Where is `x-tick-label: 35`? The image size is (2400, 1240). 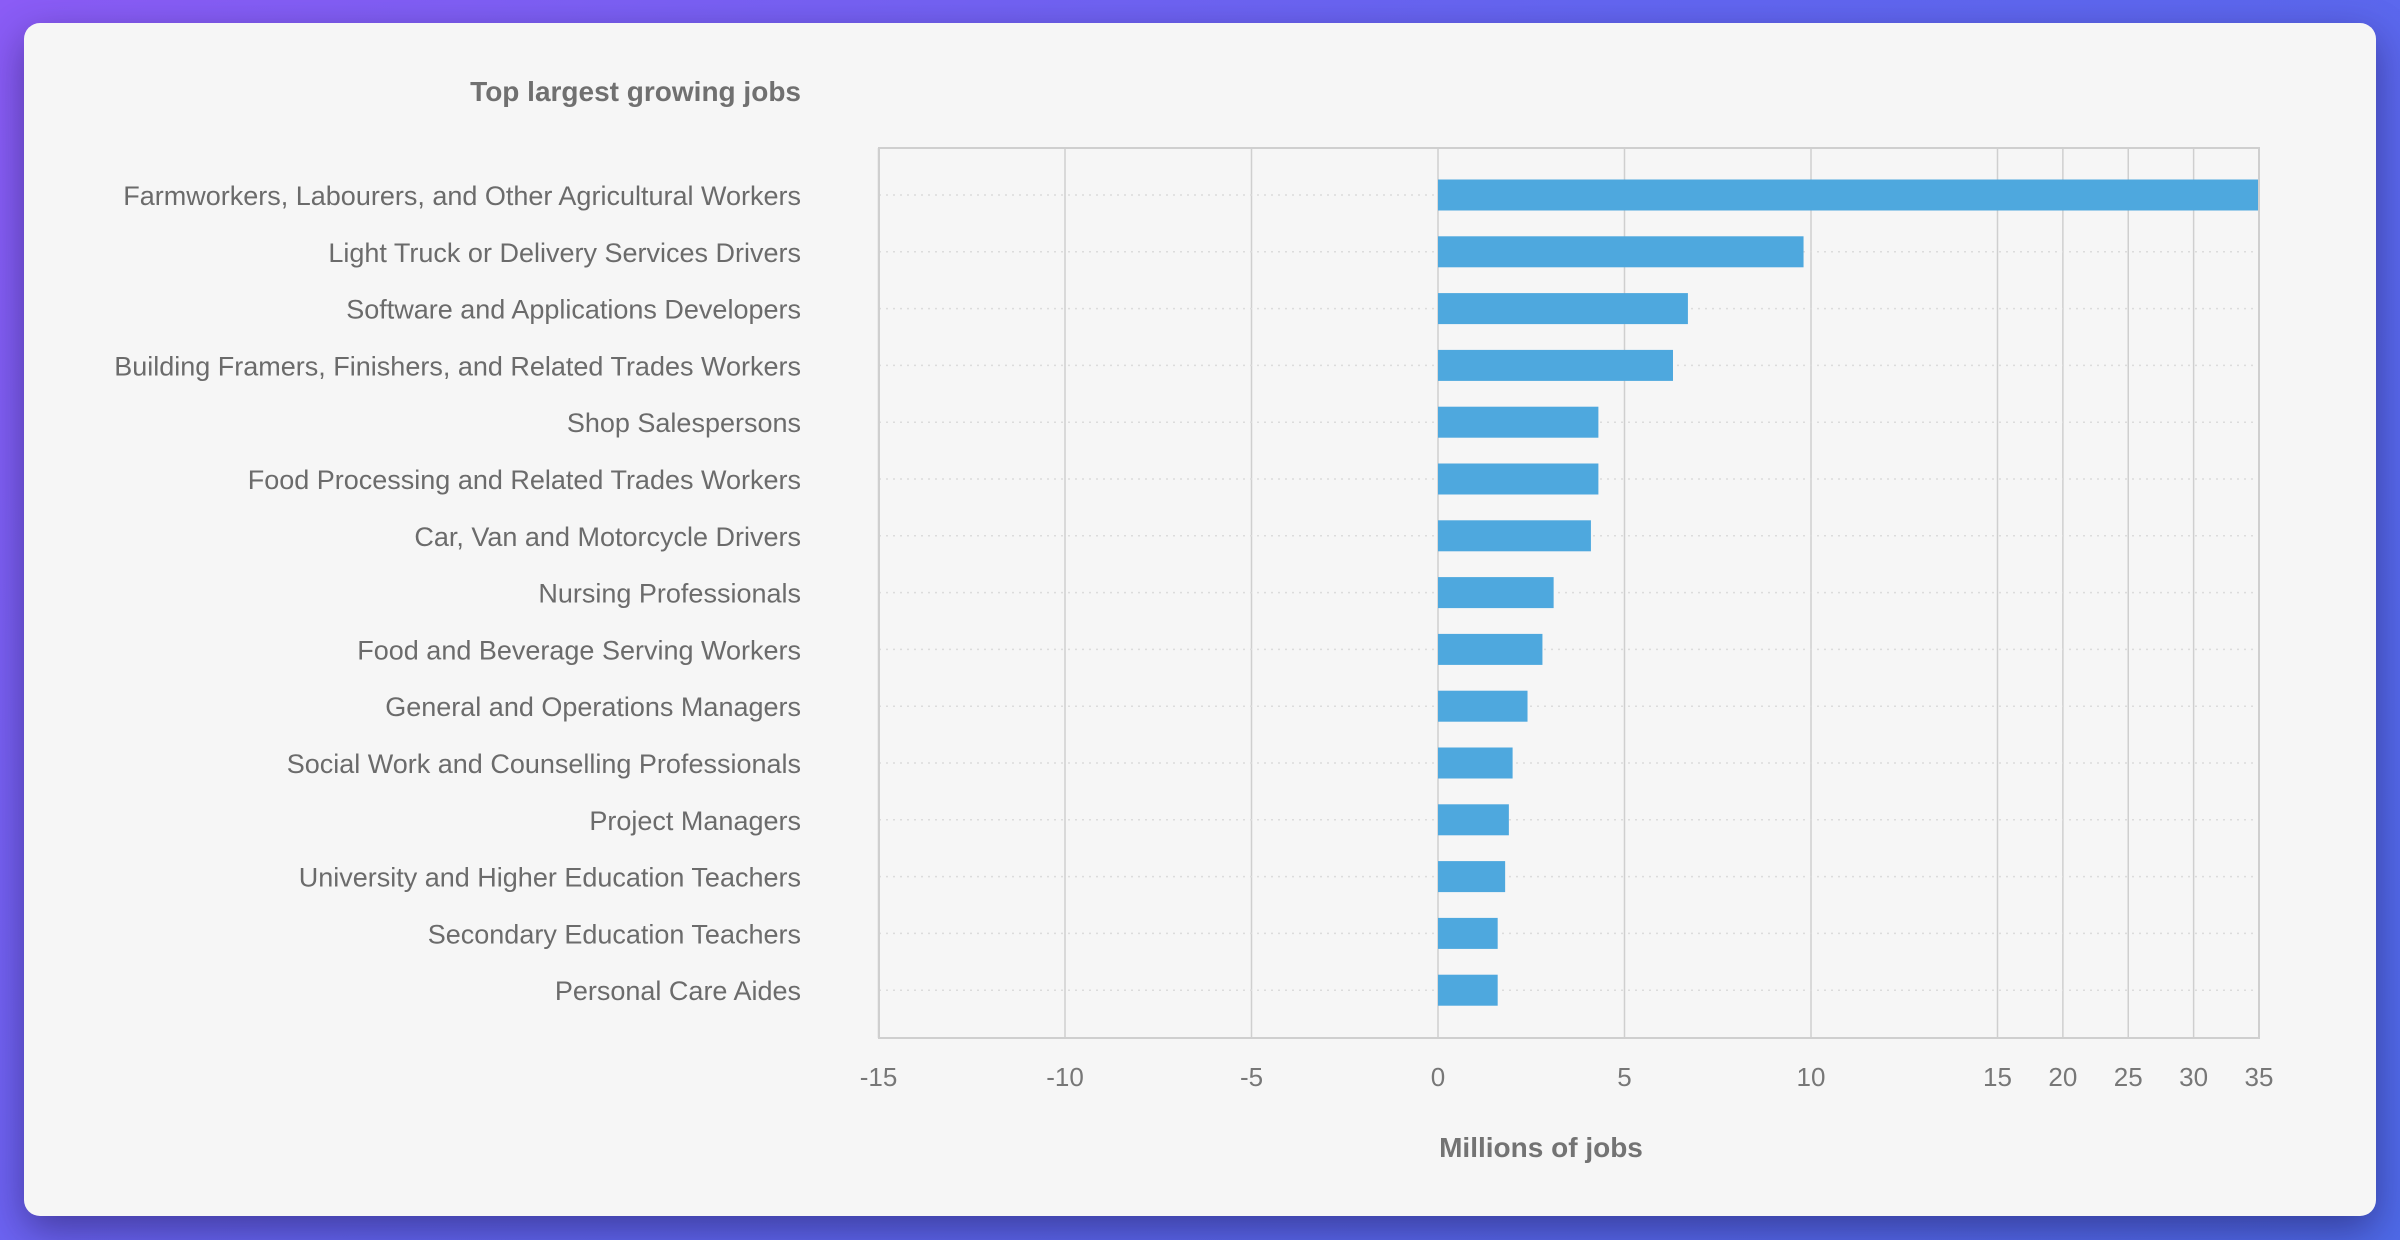
x-tick-label: 35 is located at coordinates (2259, 1077).